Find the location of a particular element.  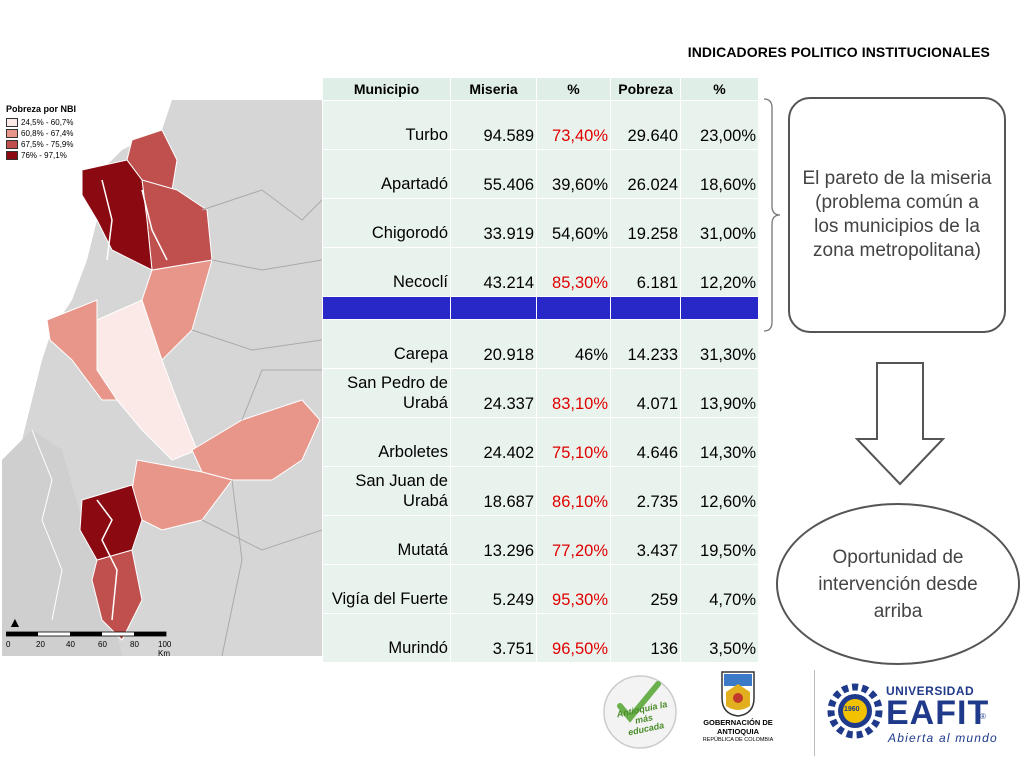

cell-pobreza: 6.181 is located at coordinates (645, 272).